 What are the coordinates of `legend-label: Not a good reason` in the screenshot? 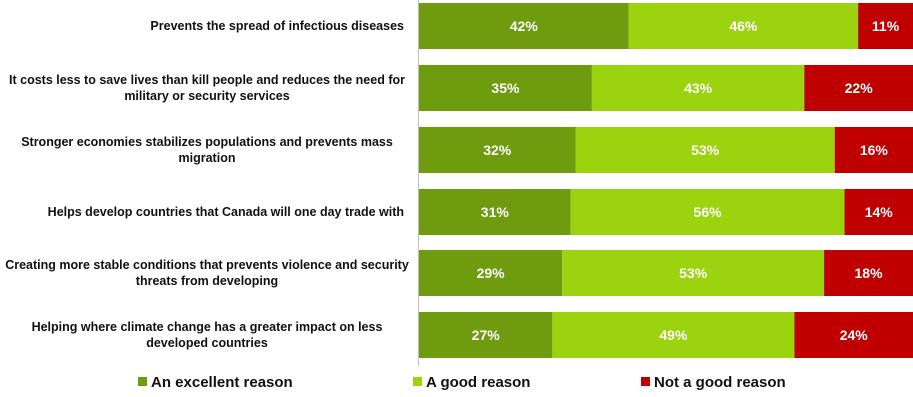 It's located at (720, 382).